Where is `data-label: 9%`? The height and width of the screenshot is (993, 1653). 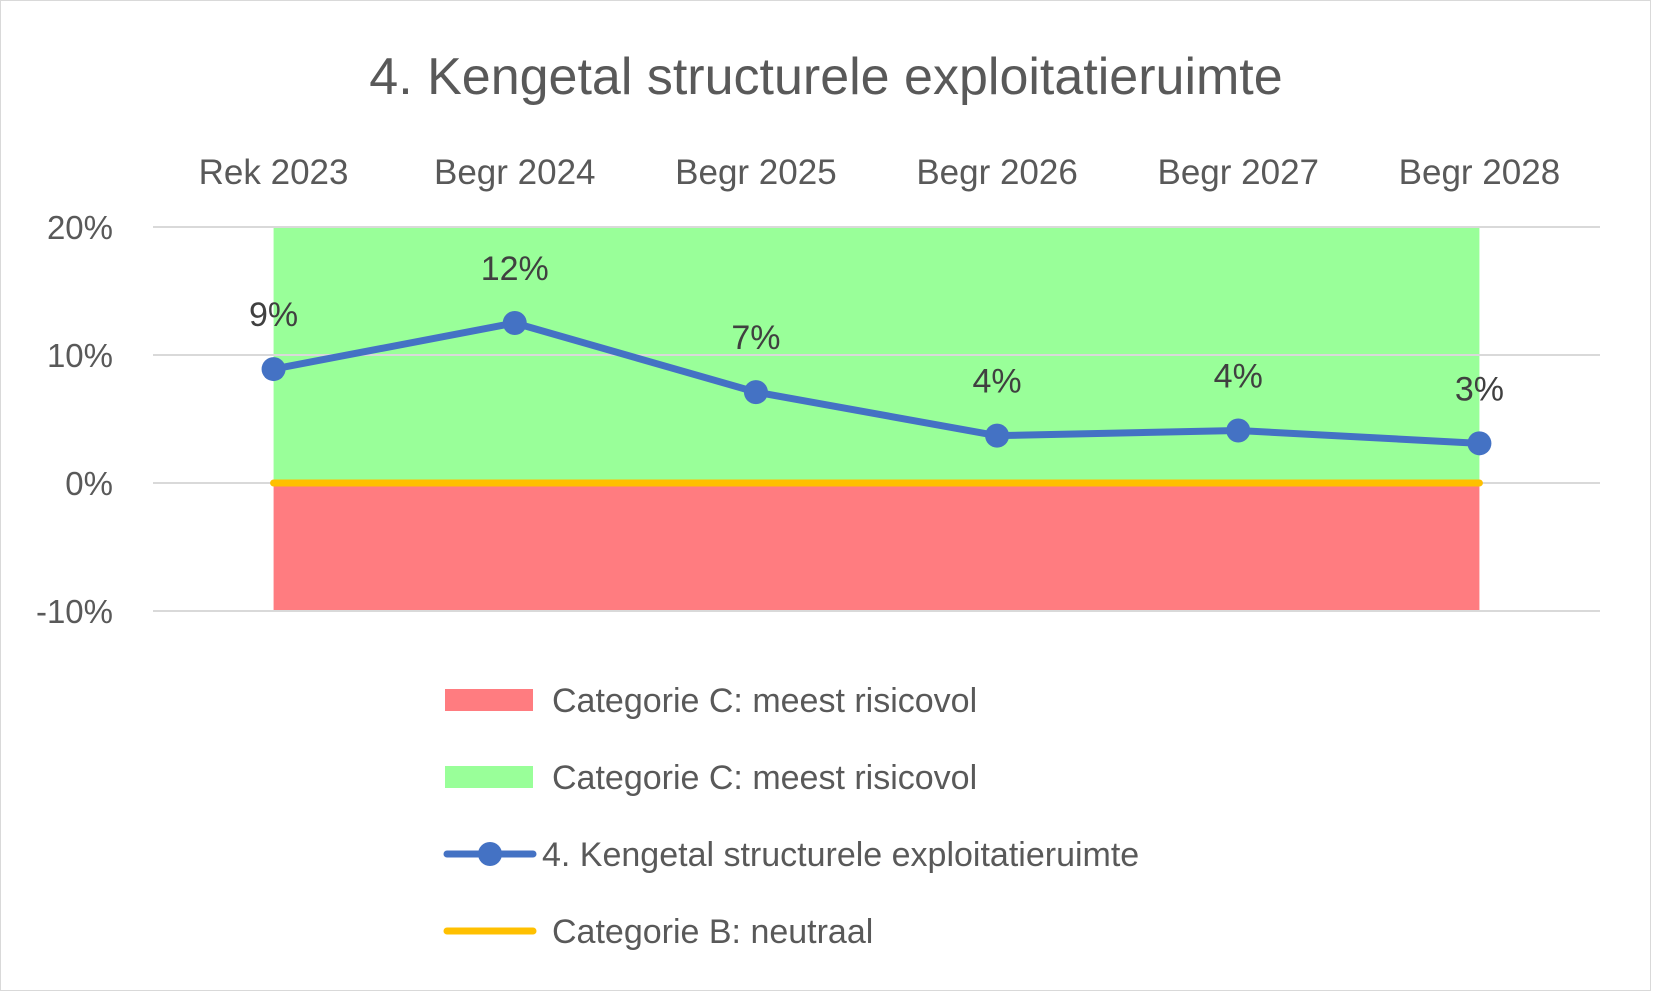
data-label: 9% is located at coordinates (273, 315).